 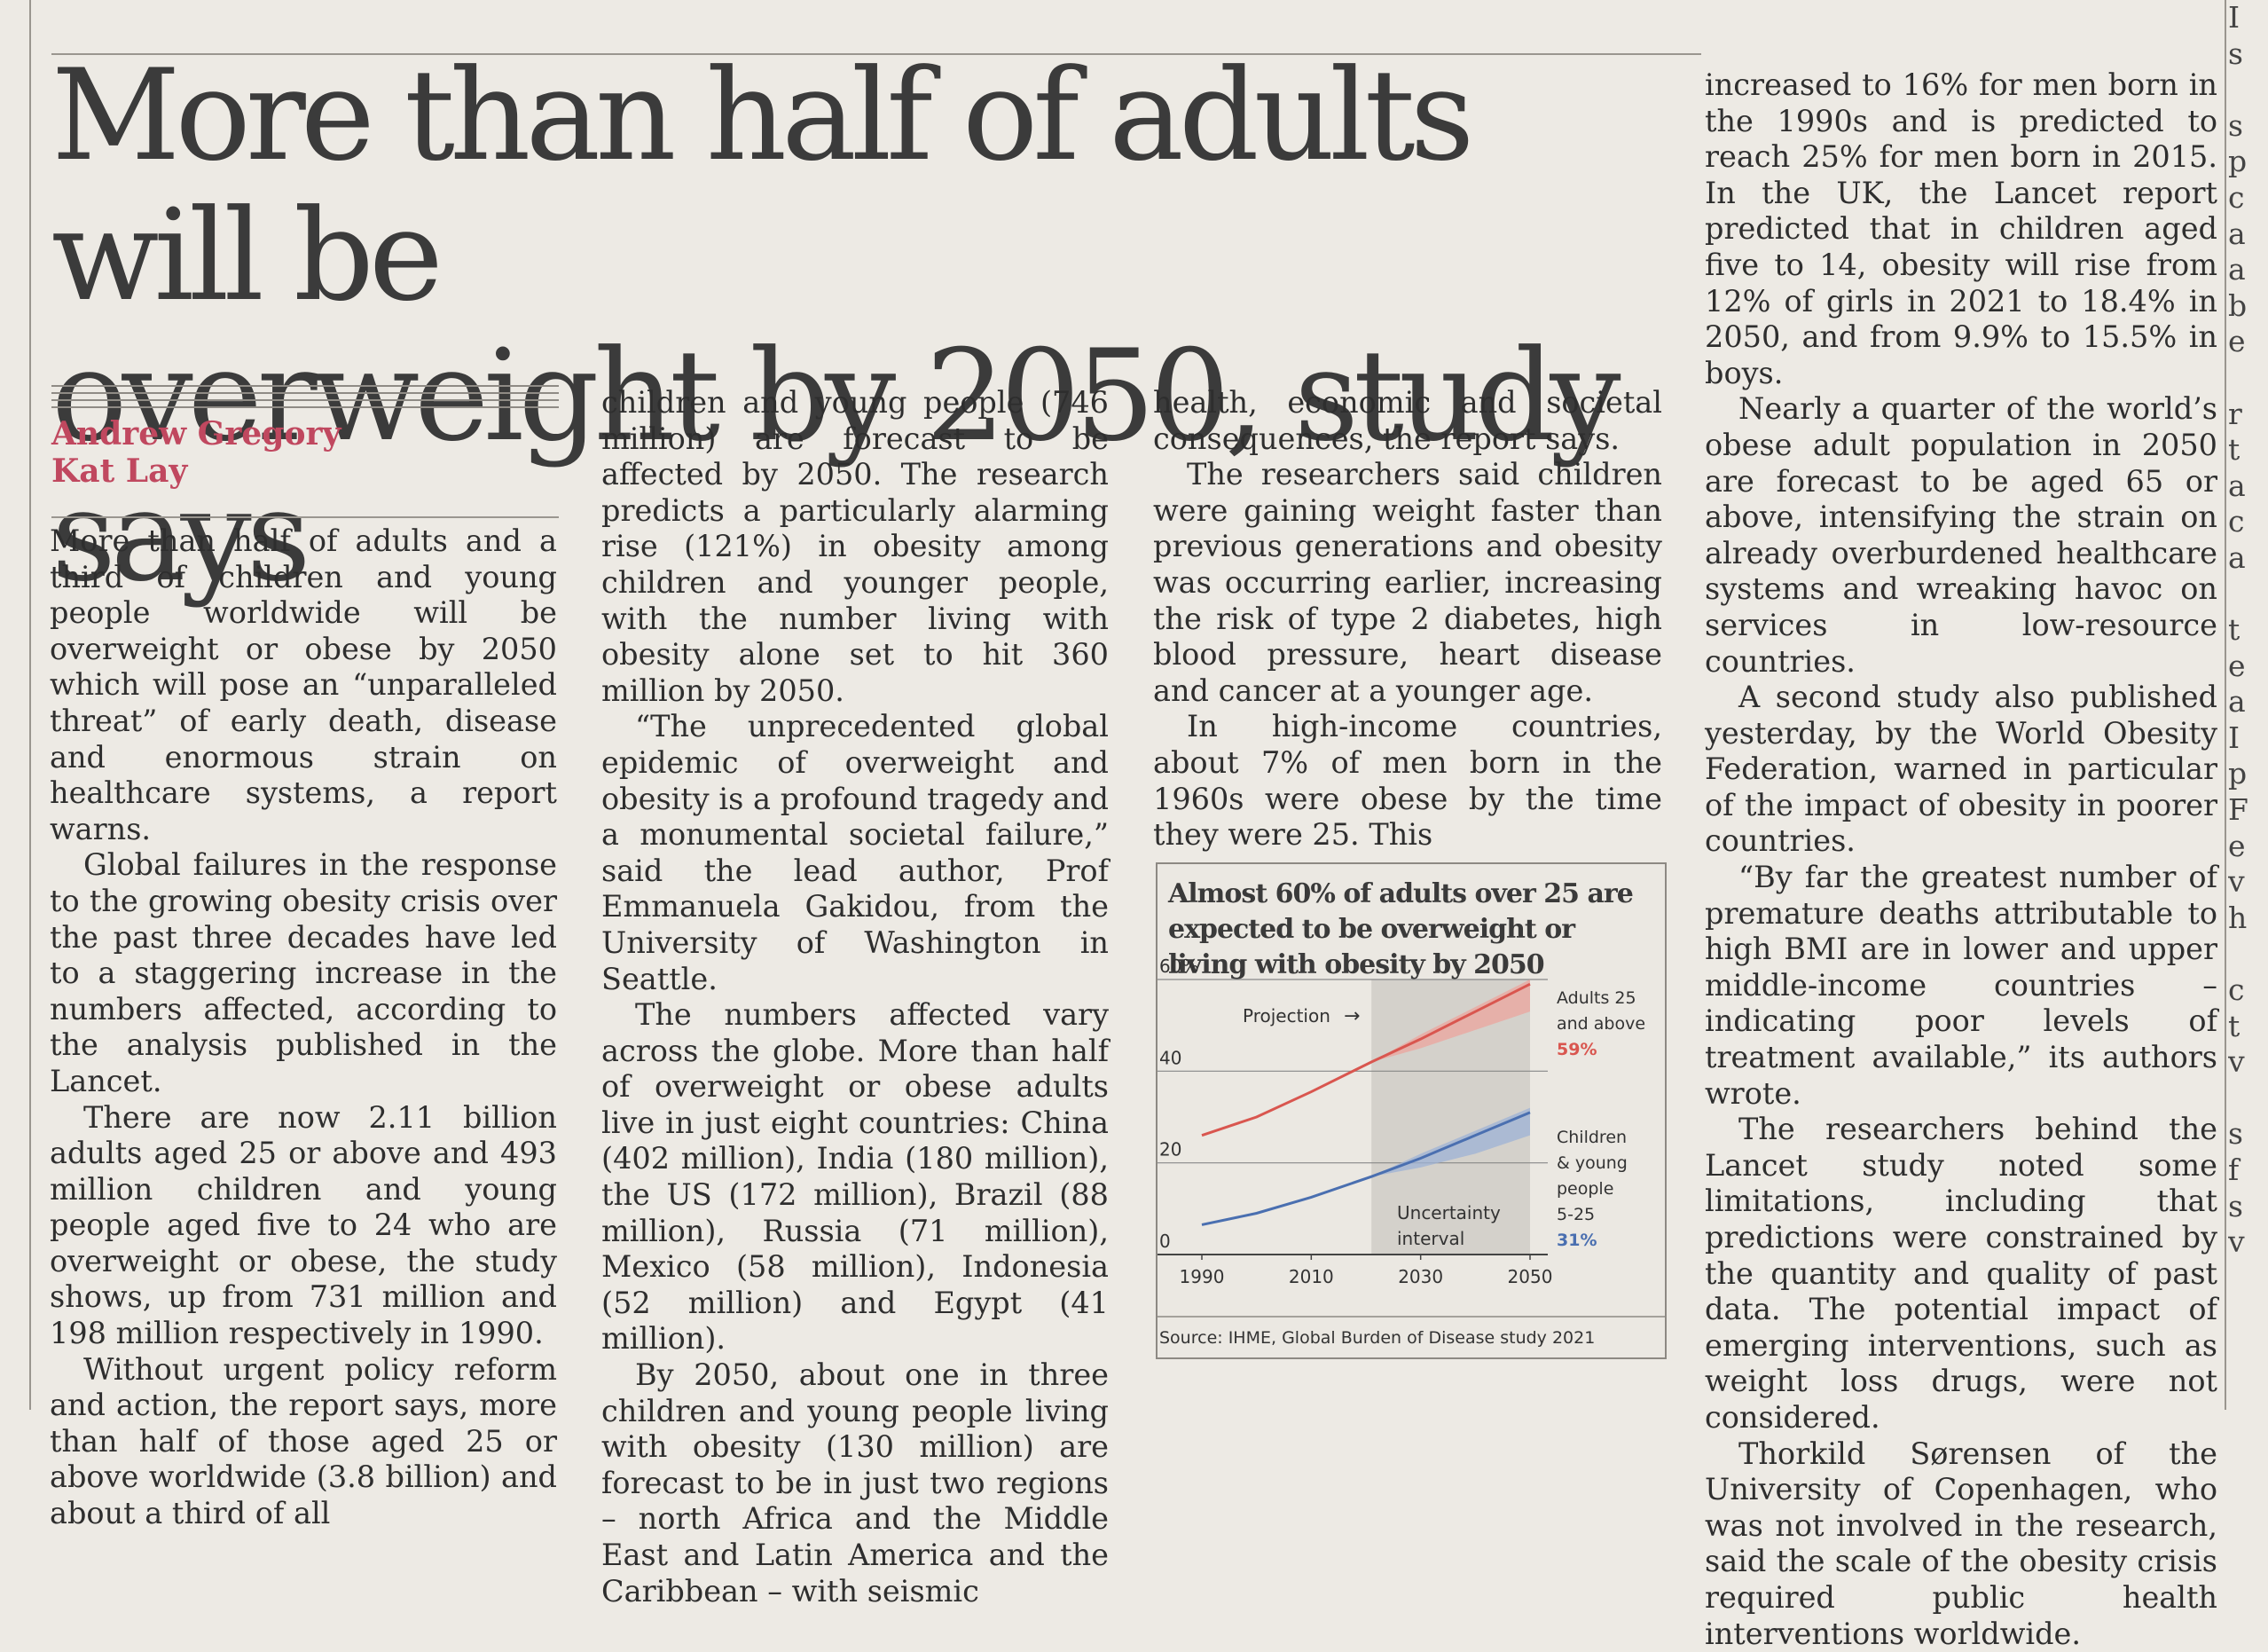 What do you see at coordinates (1170, 1058) in the screenshot?
I see `y-tick-label: 40` at bounding box center [1170, 1058].